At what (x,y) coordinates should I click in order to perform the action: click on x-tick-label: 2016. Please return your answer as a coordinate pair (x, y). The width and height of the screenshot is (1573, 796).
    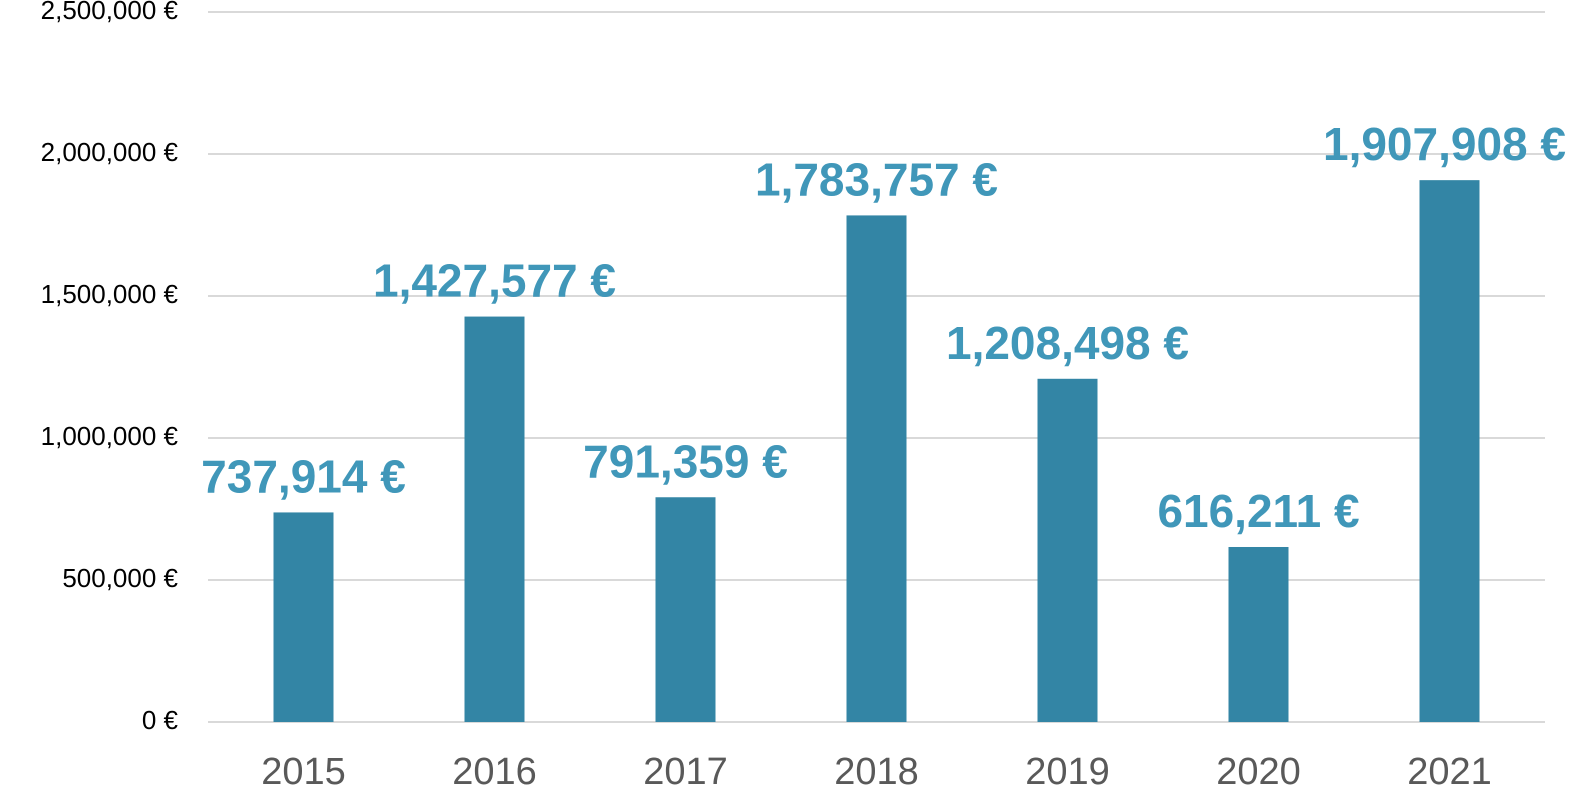
    Looking at the image, I should click on (494, 772).